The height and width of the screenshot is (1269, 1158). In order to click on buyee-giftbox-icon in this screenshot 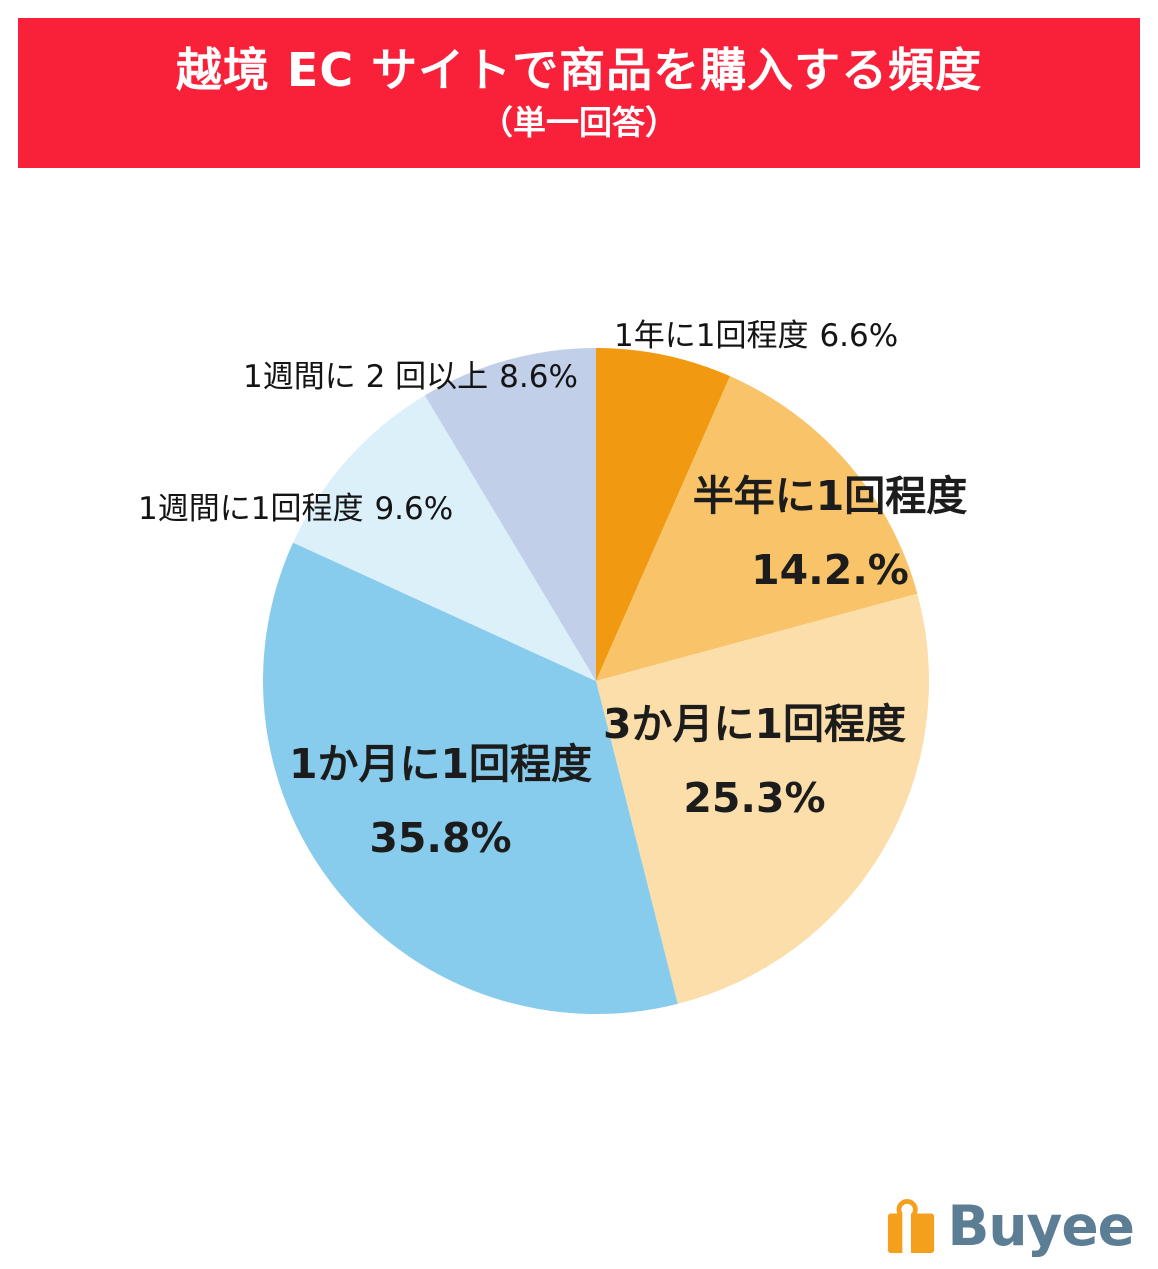, I will do `click(911, 1226)`.